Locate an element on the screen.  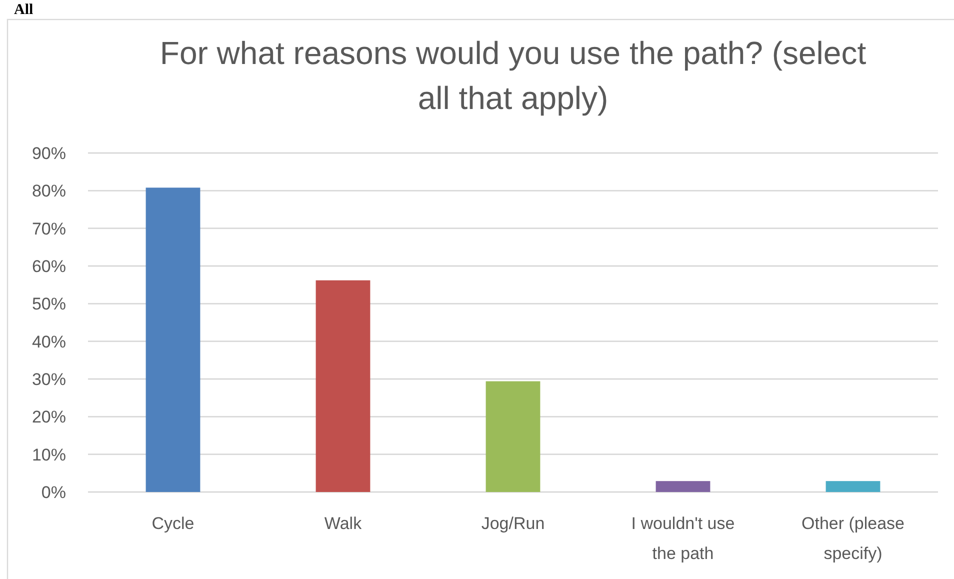
x-tick-label: I wouldn't use the path is located at coordinates (683, 538).